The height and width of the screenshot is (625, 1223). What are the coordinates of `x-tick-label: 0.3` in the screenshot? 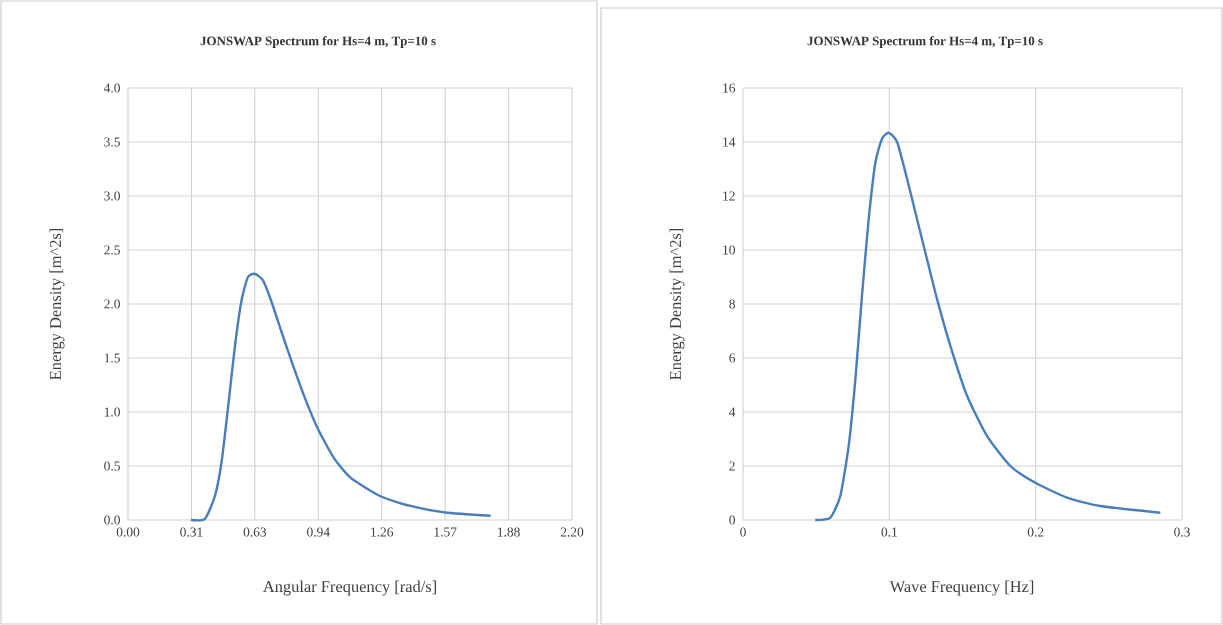 It's located at (1182, 532).